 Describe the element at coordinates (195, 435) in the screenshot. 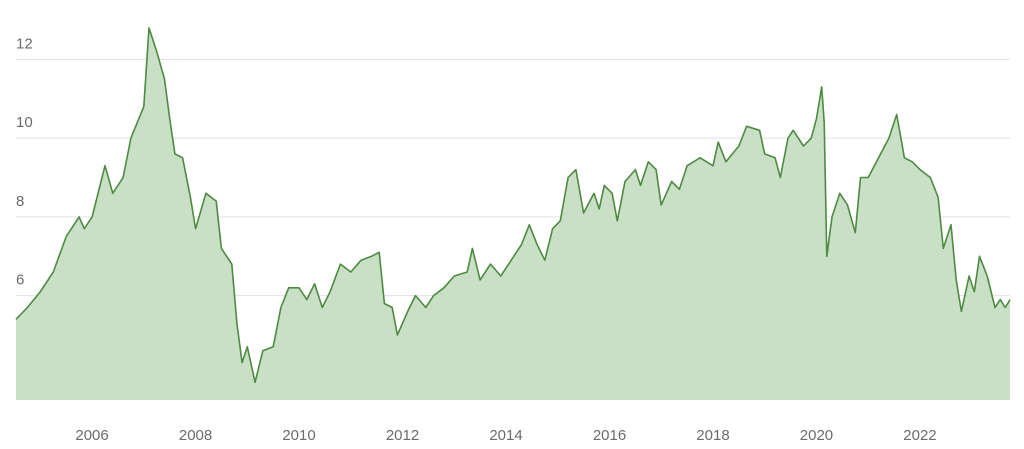

I see `x-tick-label: 2008` at that location.